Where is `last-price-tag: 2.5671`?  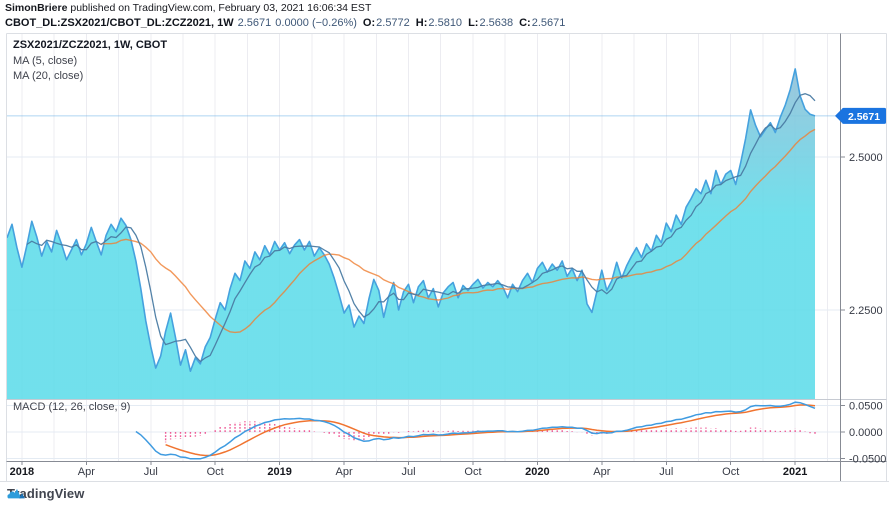
last-price-tag: 2.5671 is located at coordinates (860, 115).